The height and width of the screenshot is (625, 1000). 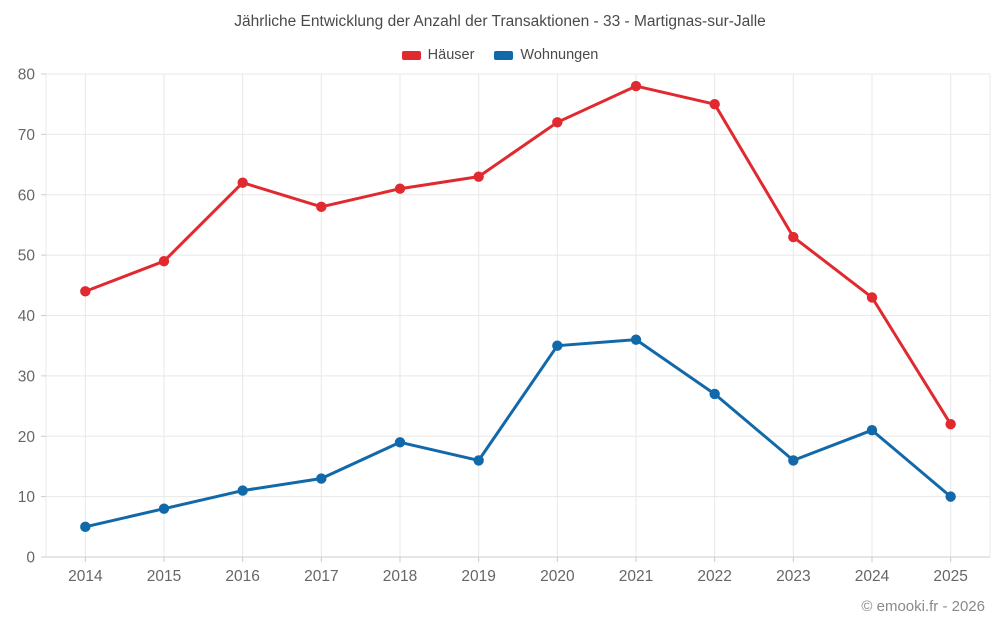 What do you see at coordinates (85, 527) in the screenshot?
I see `data-point-wohnungen-2014` at bounding box center [85, 527].